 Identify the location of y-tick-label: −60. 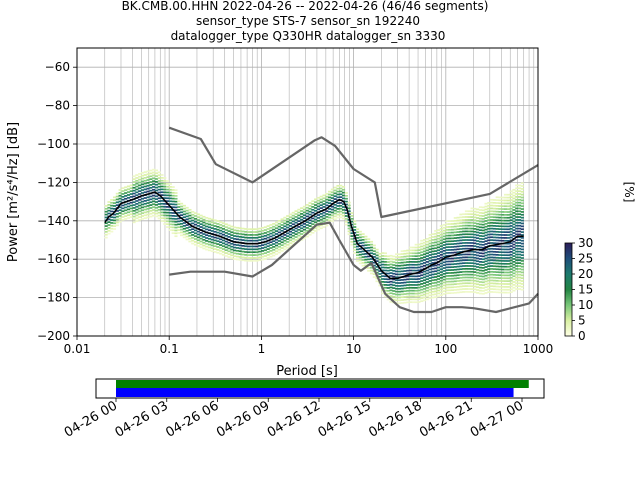
(57, 67).